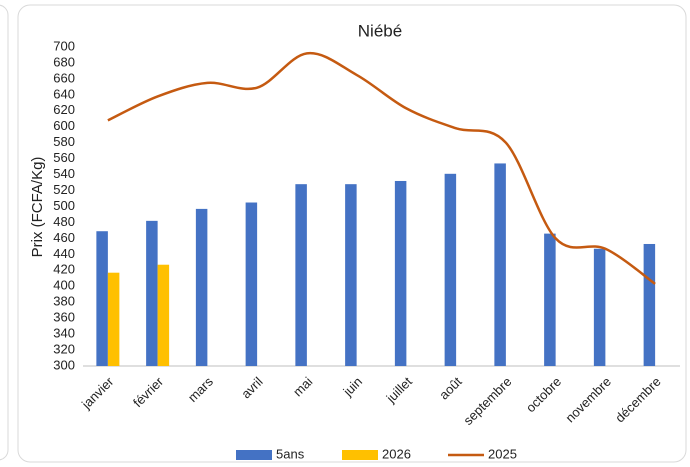 This screenshot has height=467, width=690. I want to click on y-tick-label: 420, so click(64, 269).